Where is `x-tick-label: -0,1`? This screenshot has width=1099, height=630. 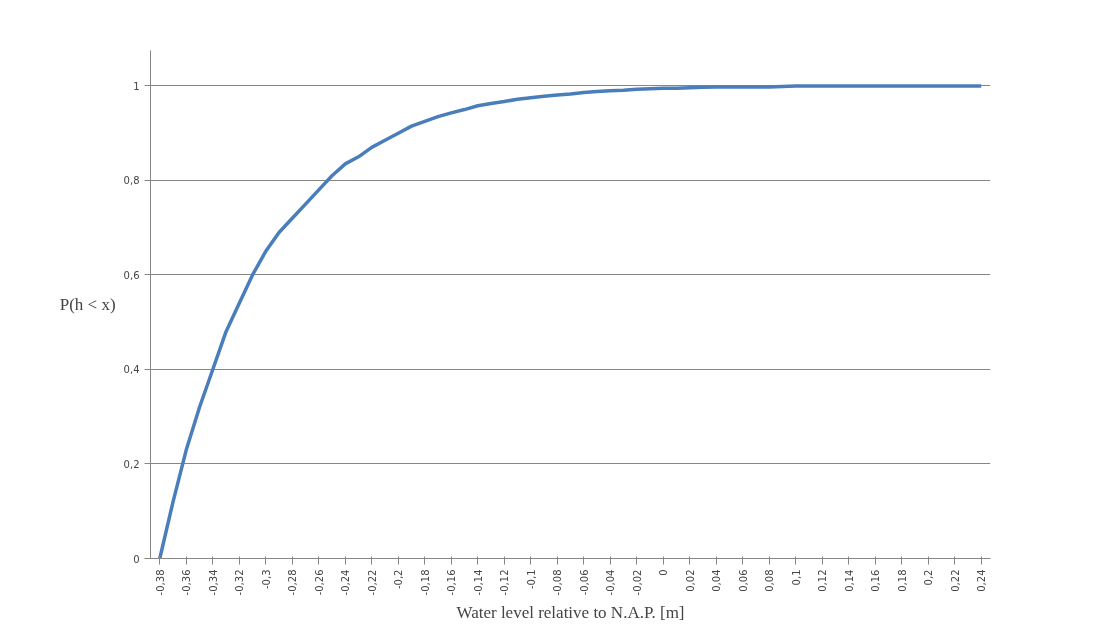 x-tick-label: -0,1 is located at coordinates (531, 579).